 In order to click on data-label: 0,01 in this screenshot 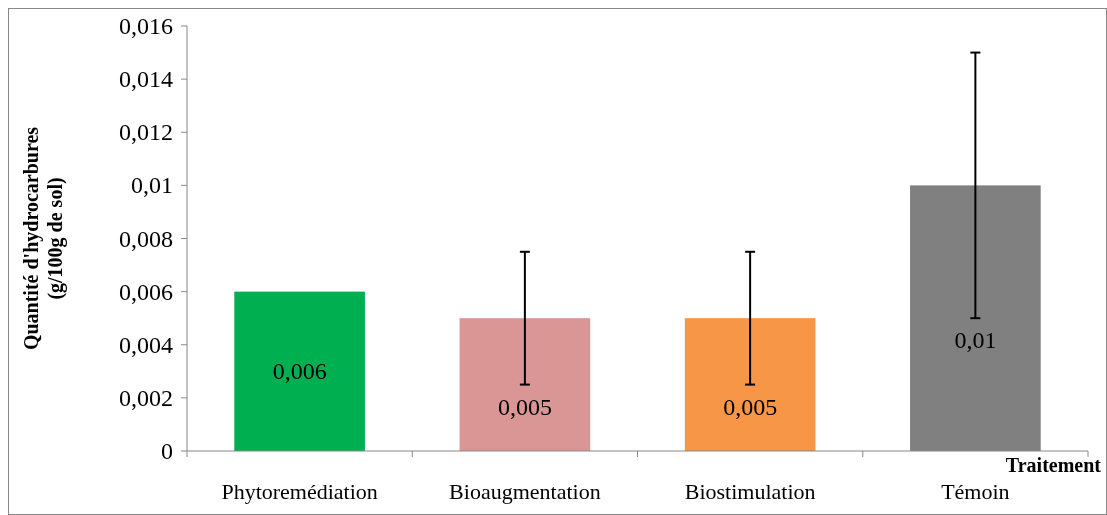, I will do `click(975, 340)`.